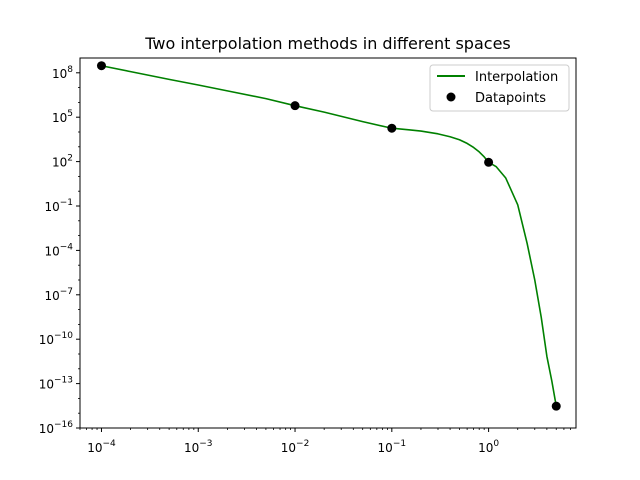 The image size is (640, 480). What do you see at coordinates (58, 295) in the screenshot?
I see `y-tick-label: 10⁻⁷` at bounding box center [58, 295].